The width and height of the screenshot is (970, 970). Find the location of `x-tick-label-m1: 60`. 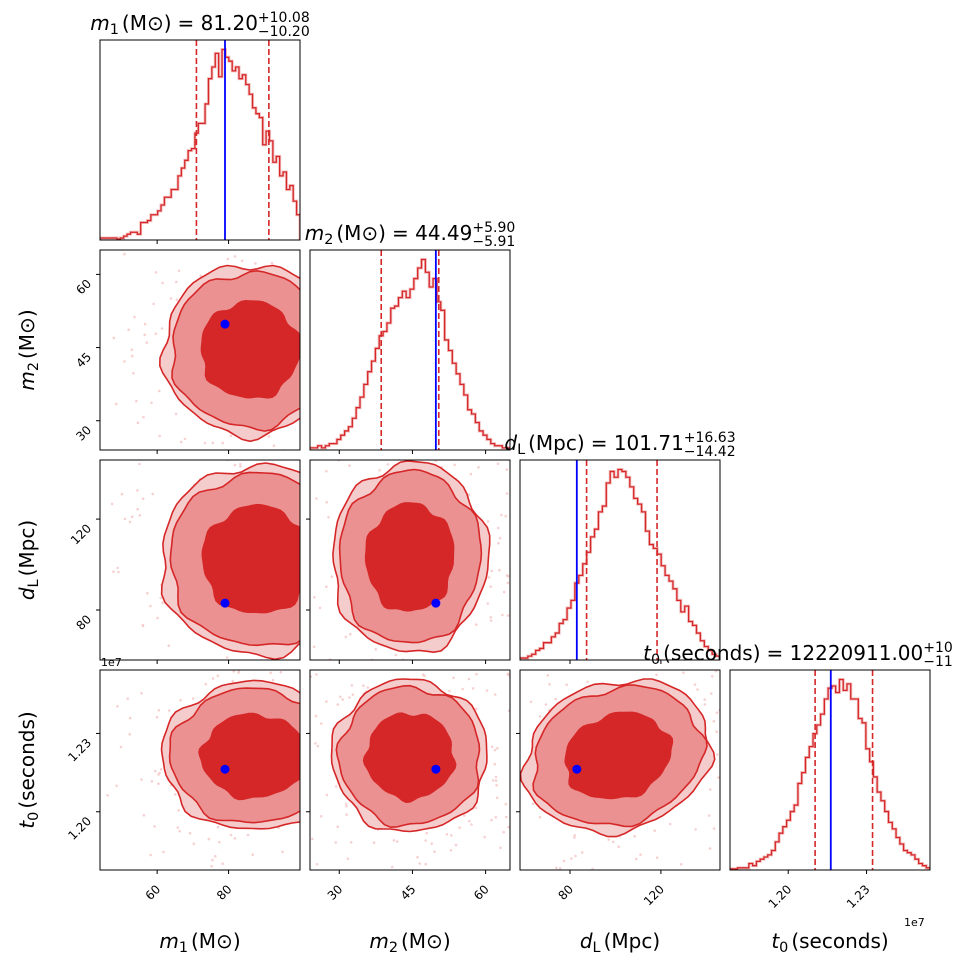

x-tick-label-m1: 60 is located at coordinates (153, 892).